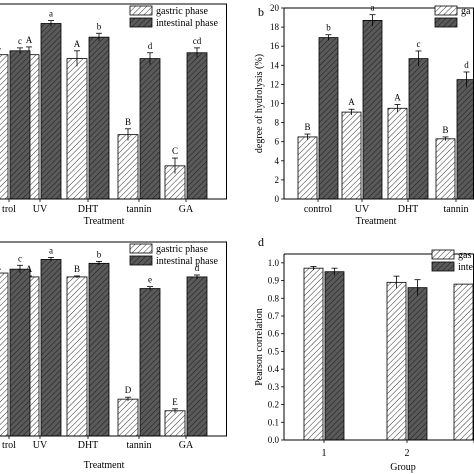 The height and width of the screenshot is (474, 474). What do you see at coordinates (275, 8) in the screenshot?
I see `y-tick-label: 20` at bounding box center [275, 8].